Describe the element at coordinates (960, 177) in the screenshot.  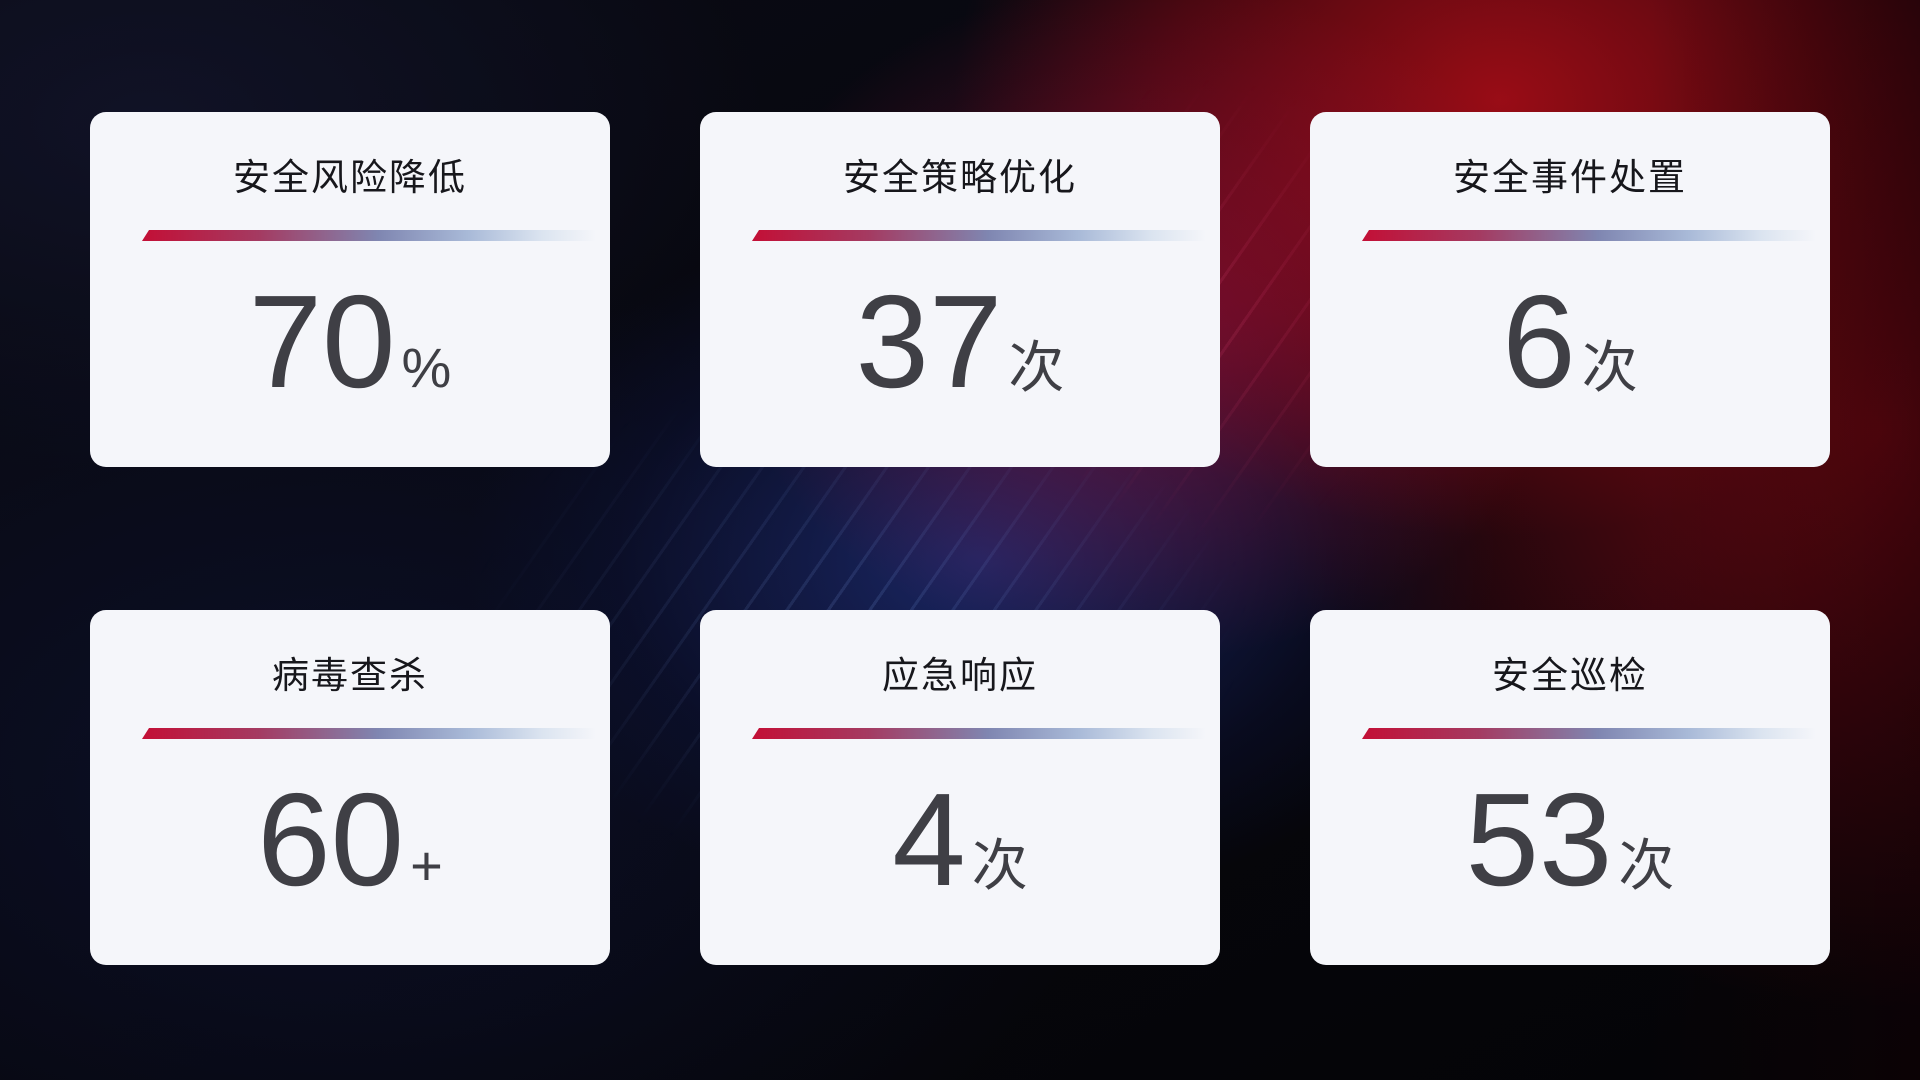
I see `card-title: 安全策略优化` at that location.